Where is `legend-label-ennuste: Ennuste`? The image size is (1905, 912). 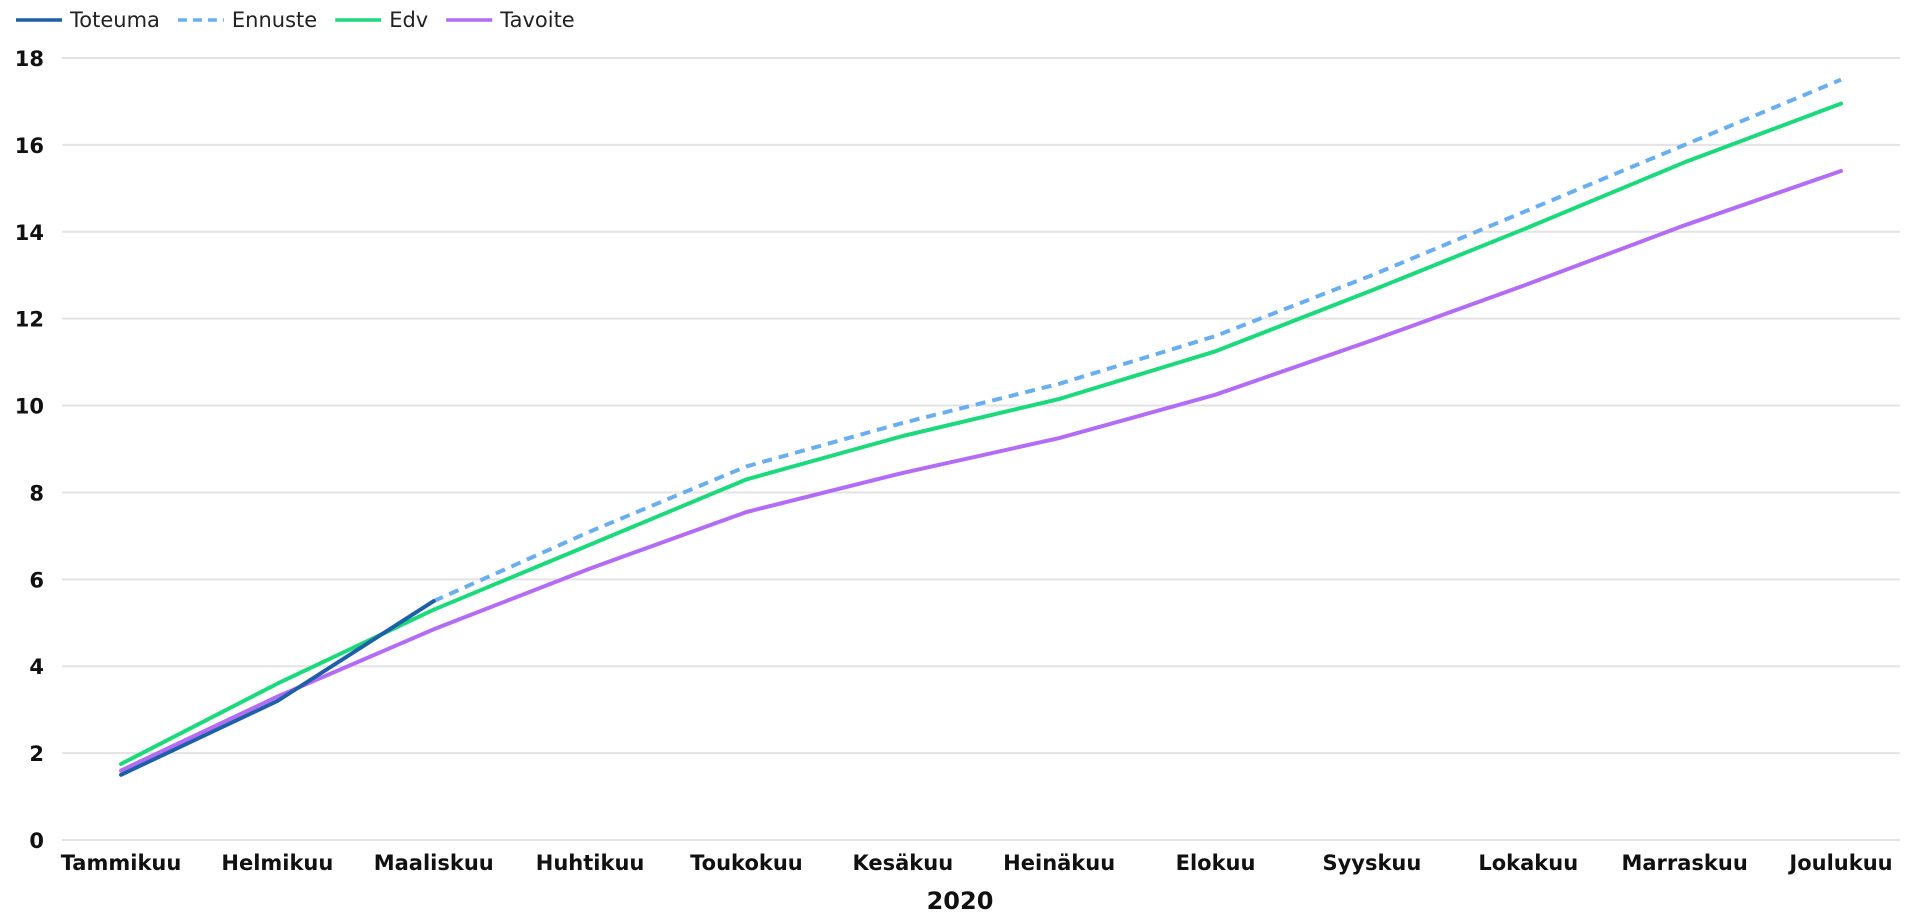
legend-label-ennuste: Ennuste is located at coordinates (274, 20).